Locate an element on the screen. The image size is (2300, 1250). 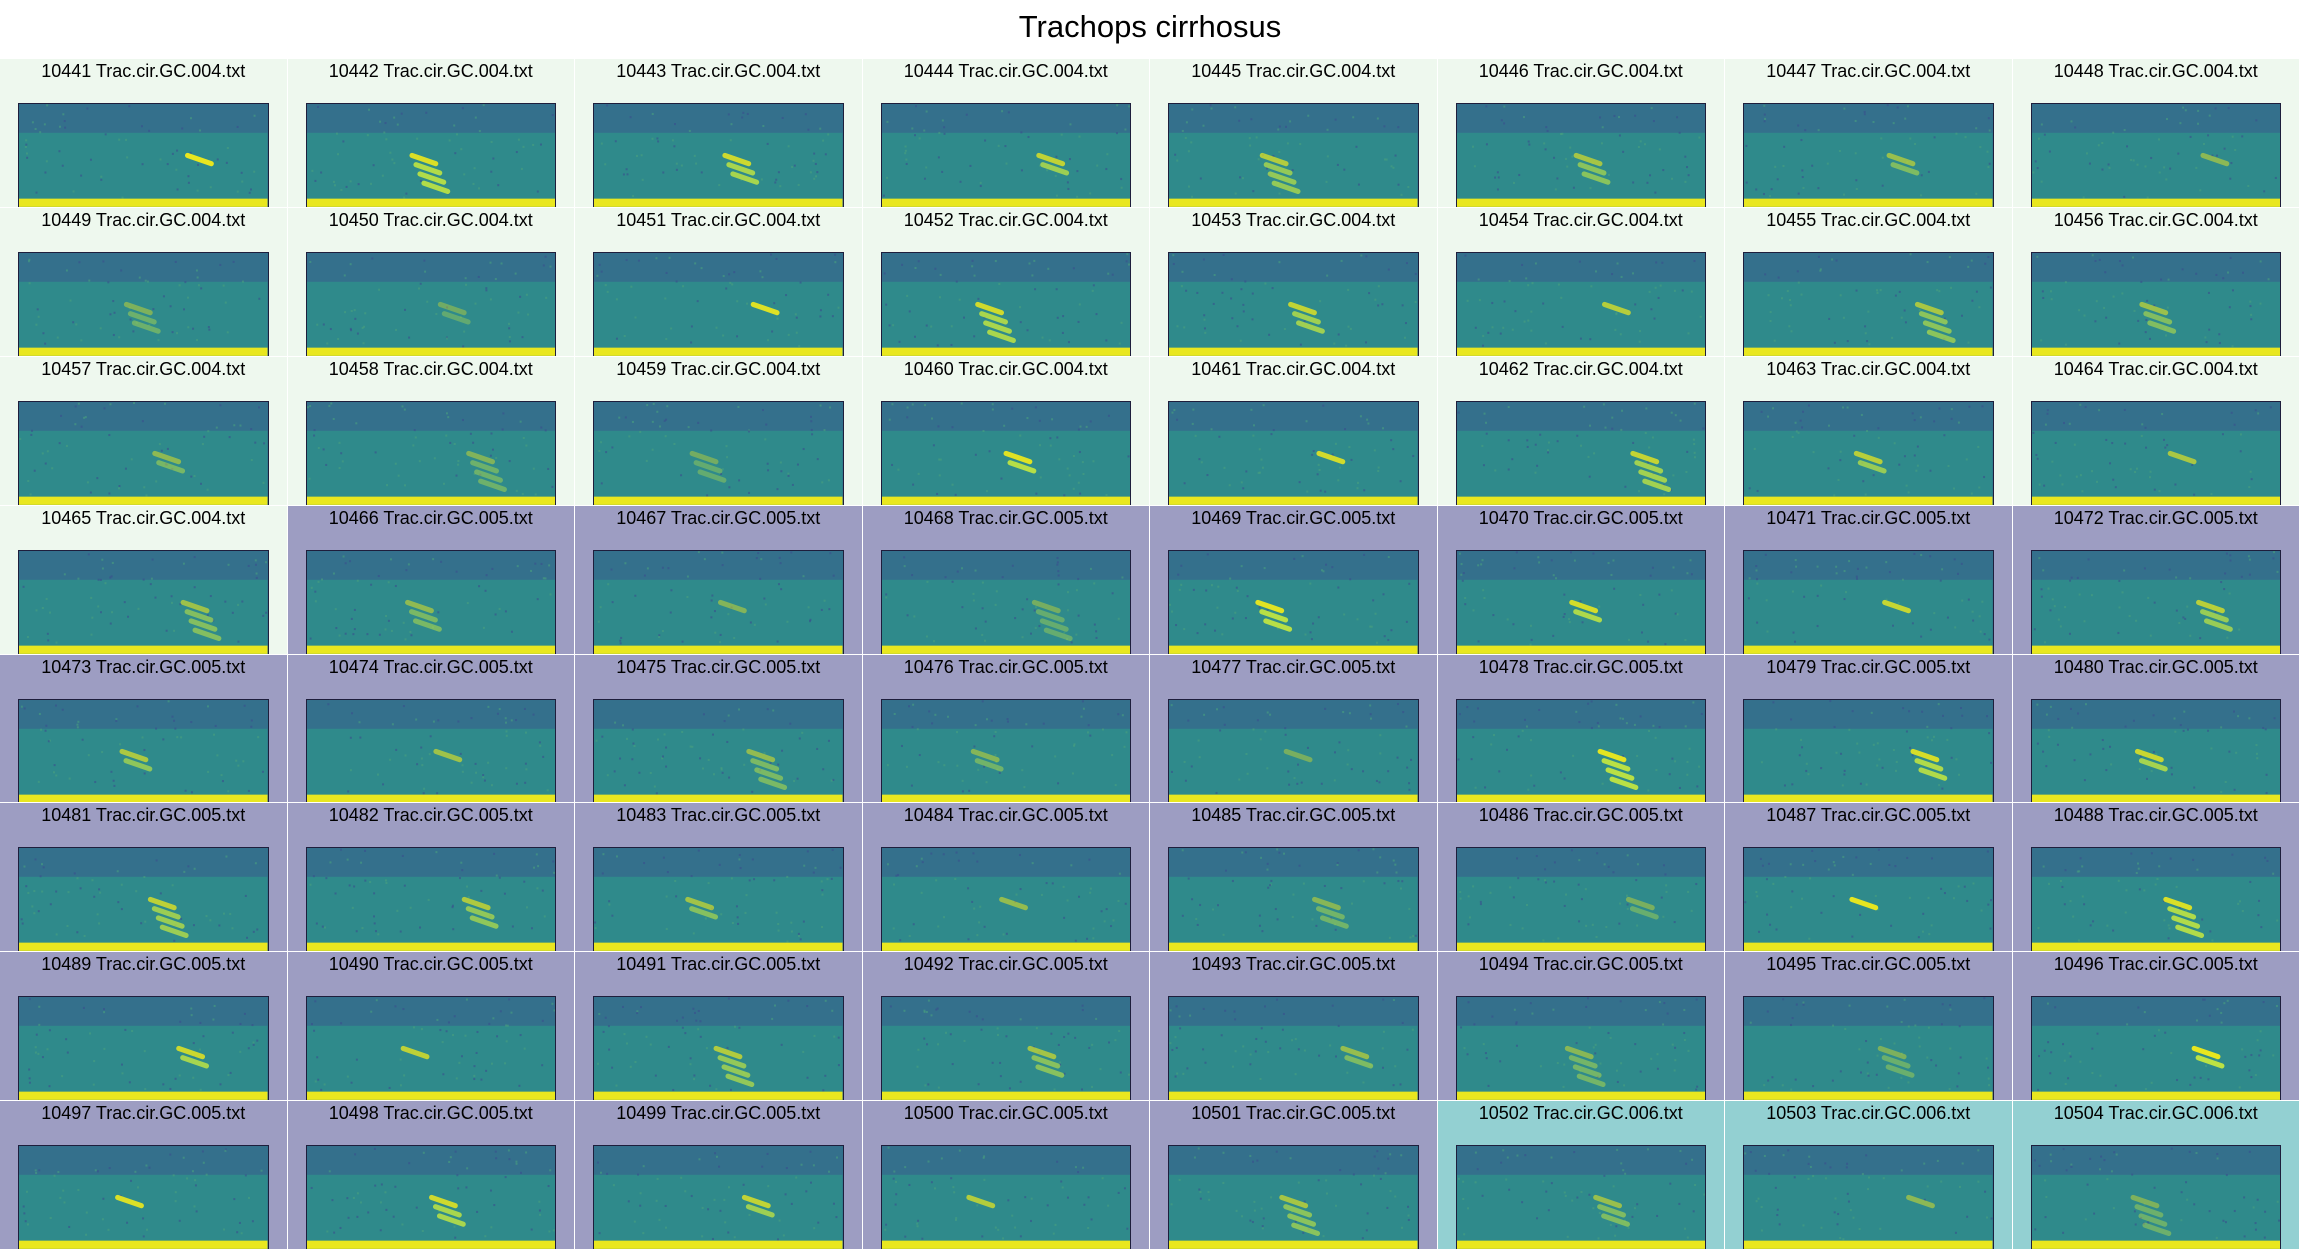
grid-cell: 10482 Trac.cir.GC.005.txt is located at coordinates (431, 878).